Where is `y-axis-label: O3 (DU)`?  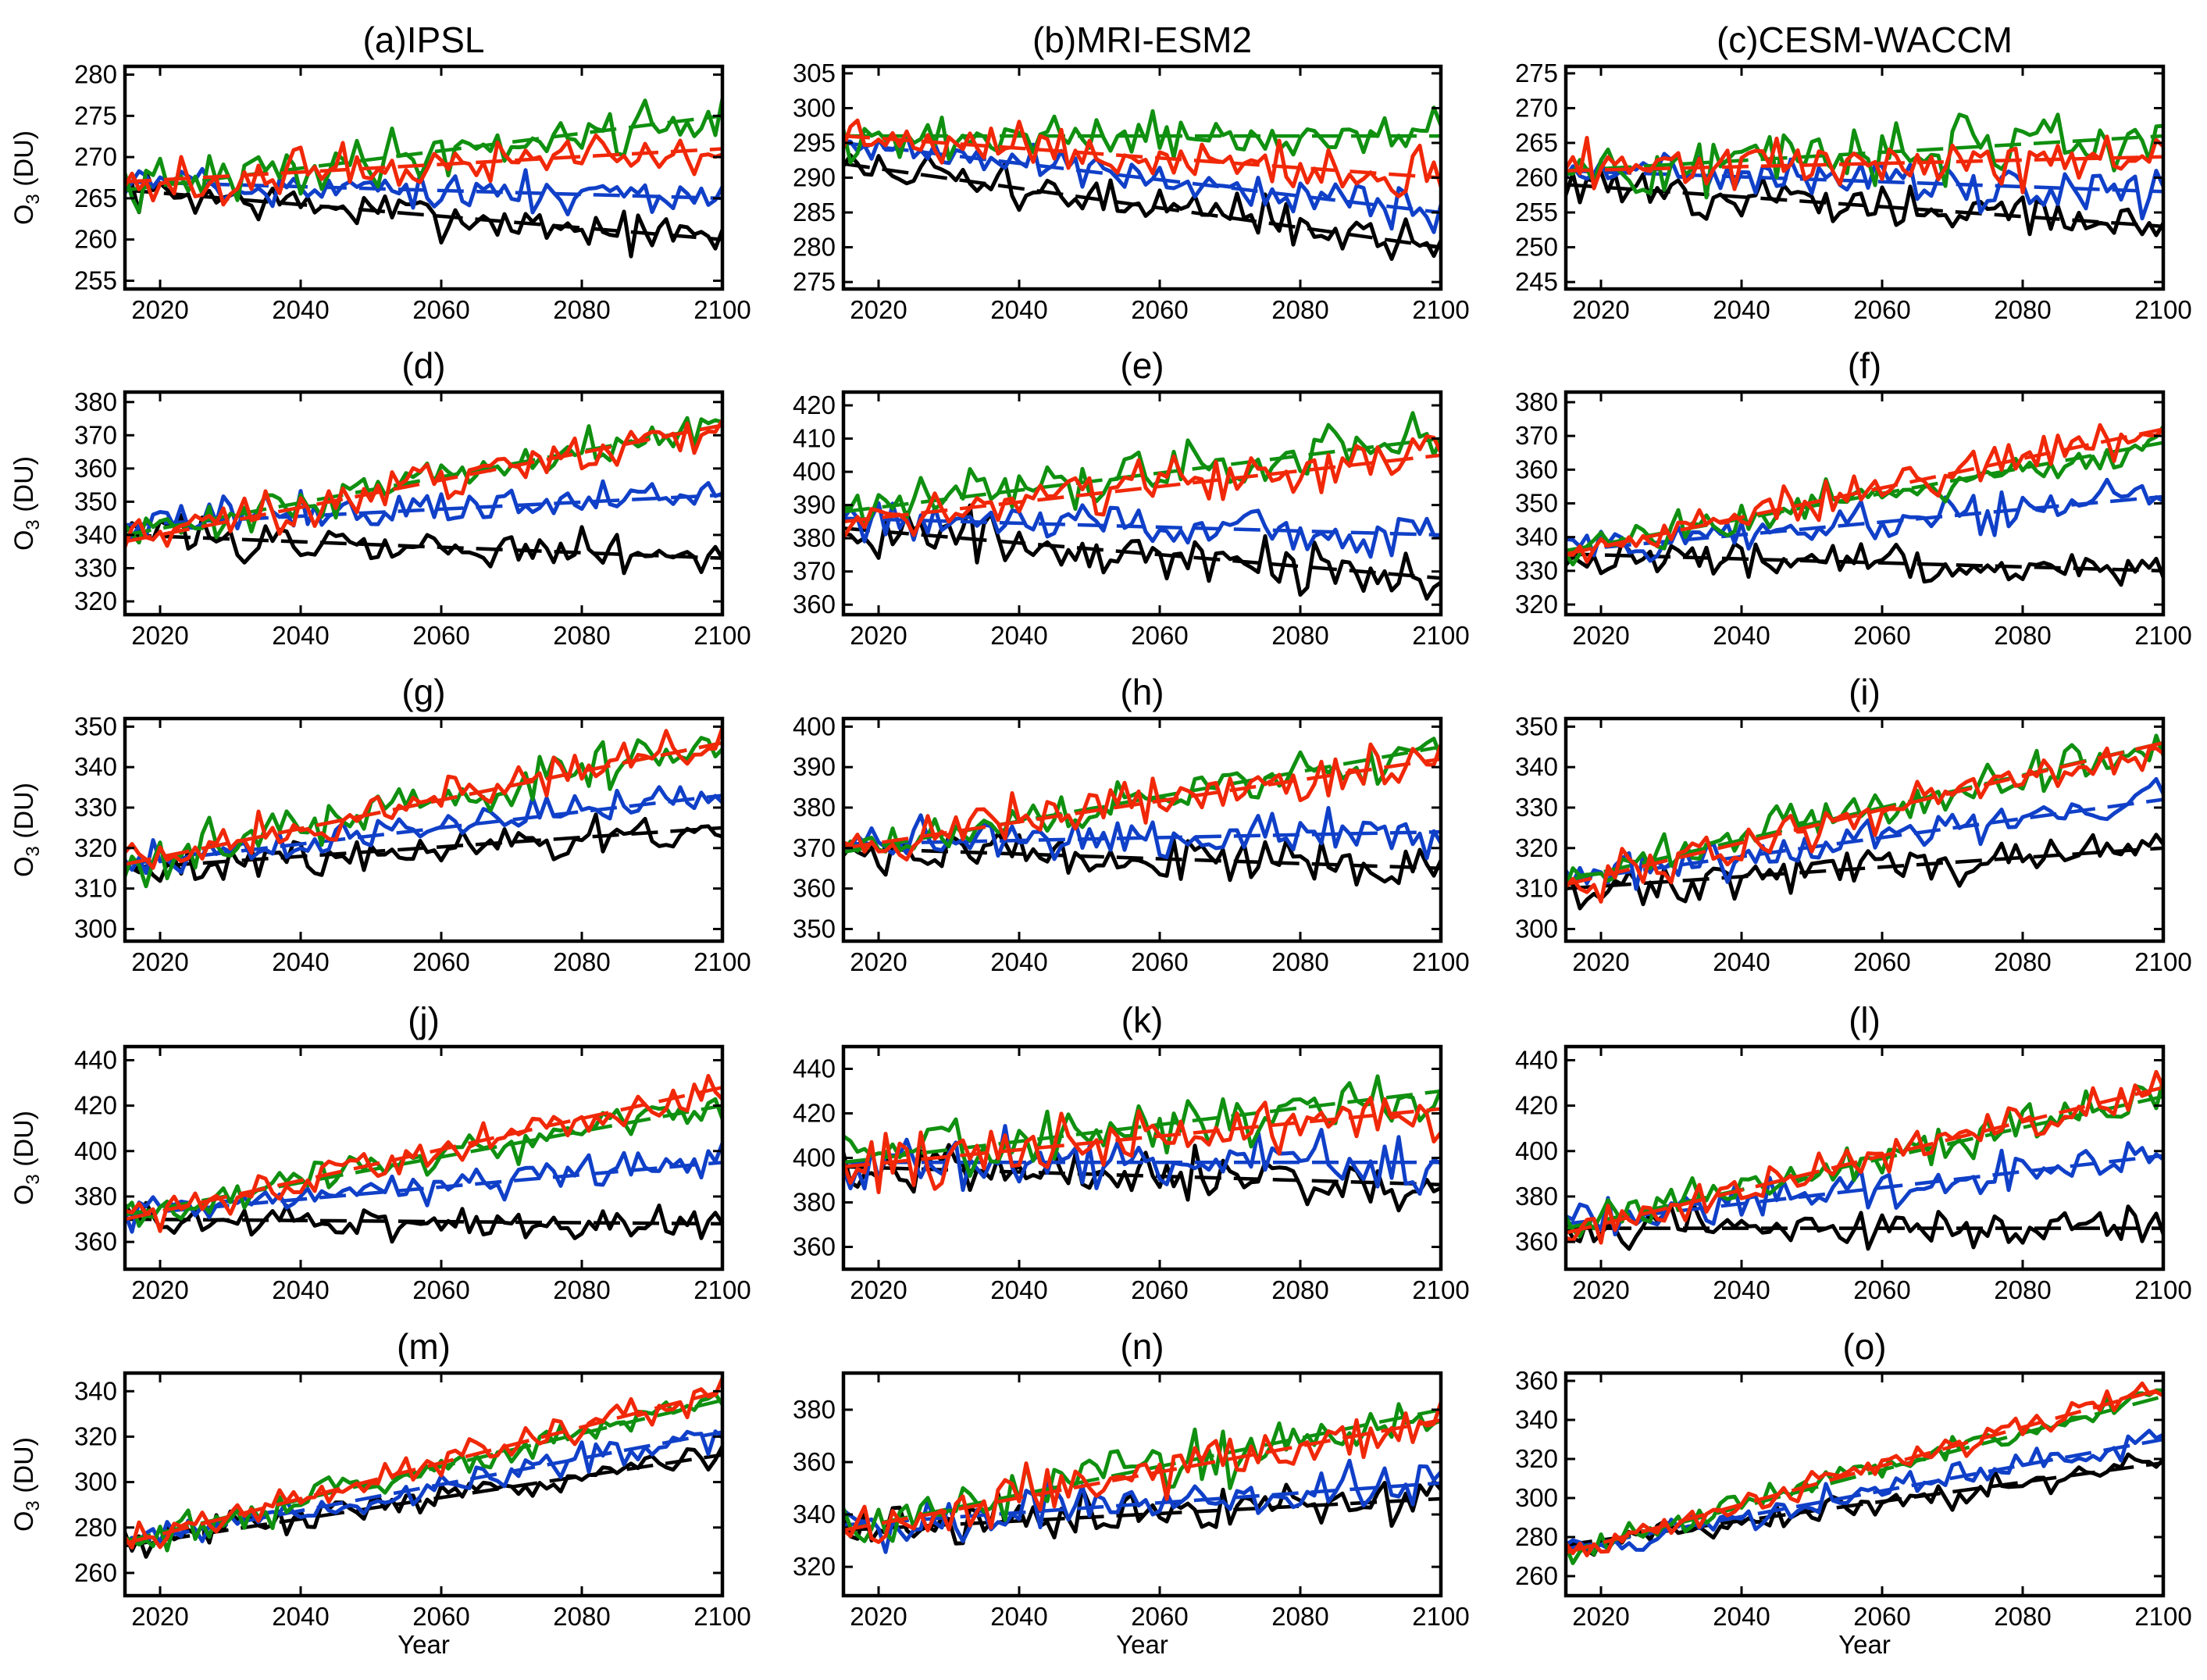
y-axis-label: O3 (DU) is located at coordinates (26, 177).